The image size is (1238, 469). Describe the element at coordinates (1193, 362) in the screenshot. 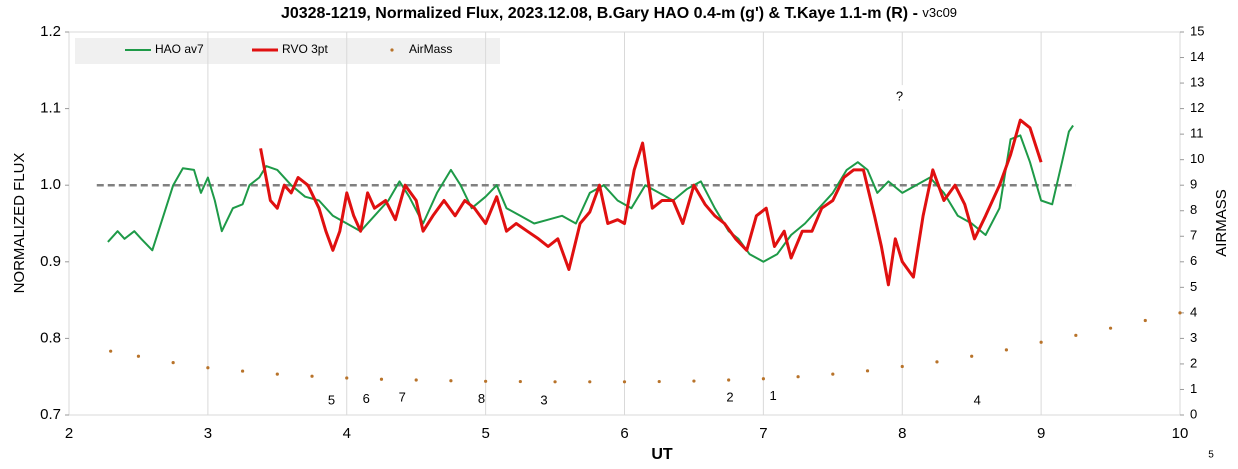

I see `y2-tick-label: 2` at that location.